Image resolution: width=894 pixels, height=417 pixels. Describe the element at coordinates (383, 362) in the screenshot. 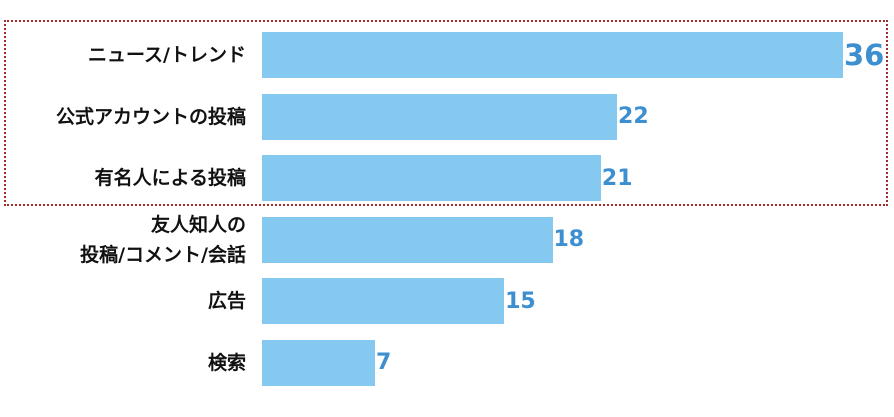

I see `value-label: 7` at that location.